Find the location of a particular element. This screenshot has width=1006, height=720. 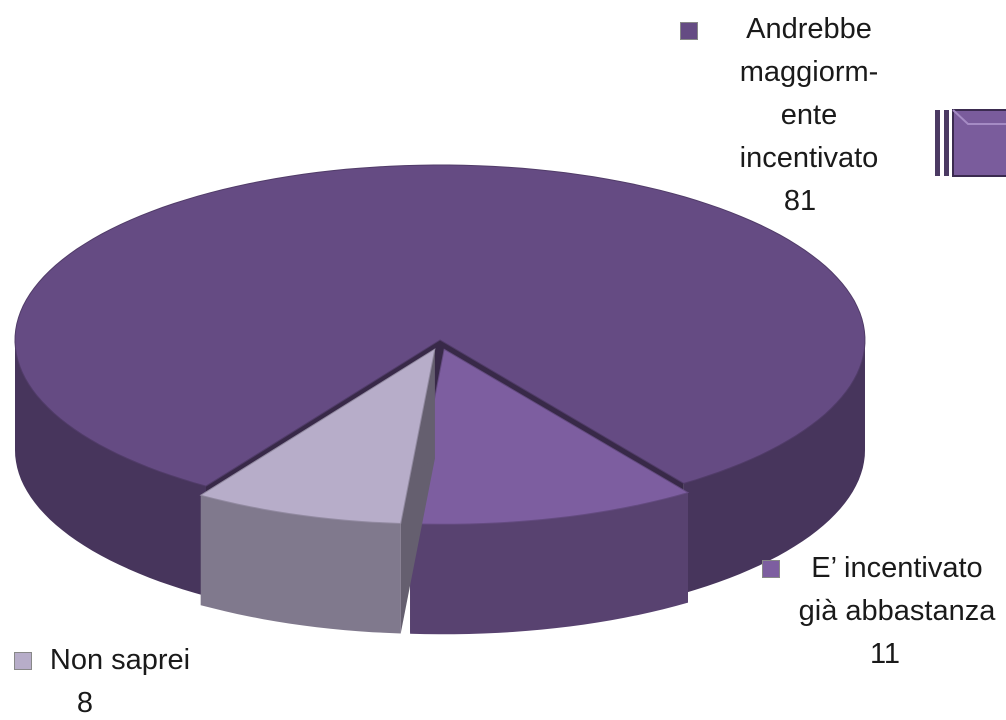

data-label: E’ incentivato già abbastanza 11 is located at coordinates (885, 611).